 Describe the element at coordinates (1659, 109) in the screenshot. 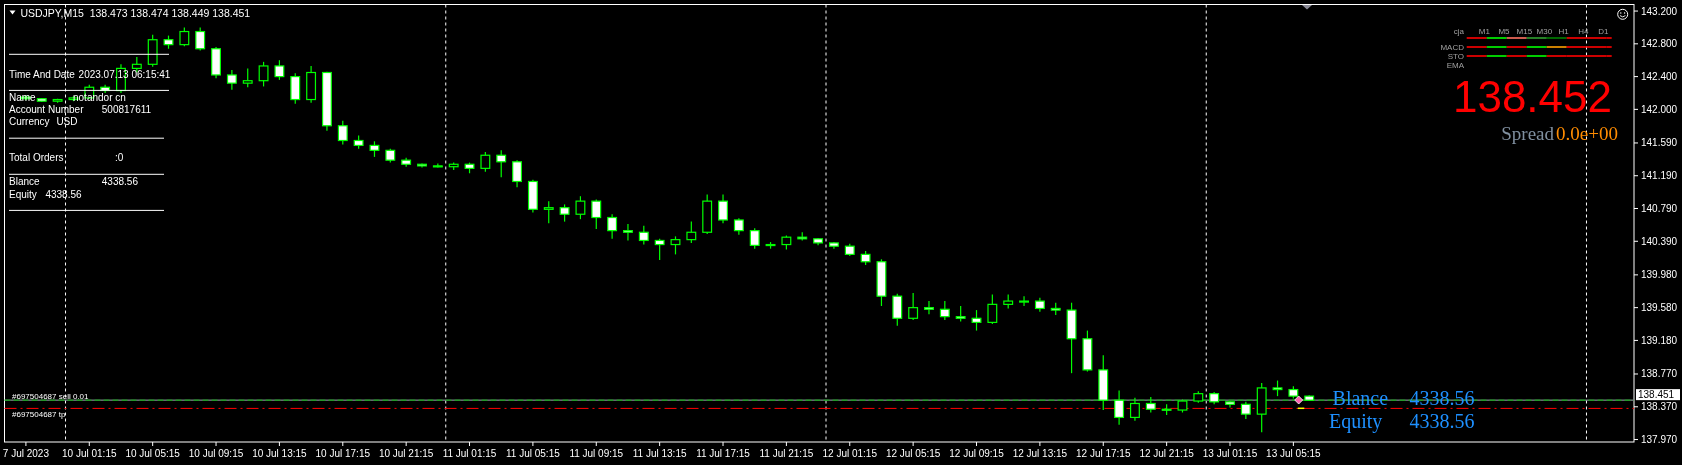

I see `y-tick-label: 142.000` at that location.